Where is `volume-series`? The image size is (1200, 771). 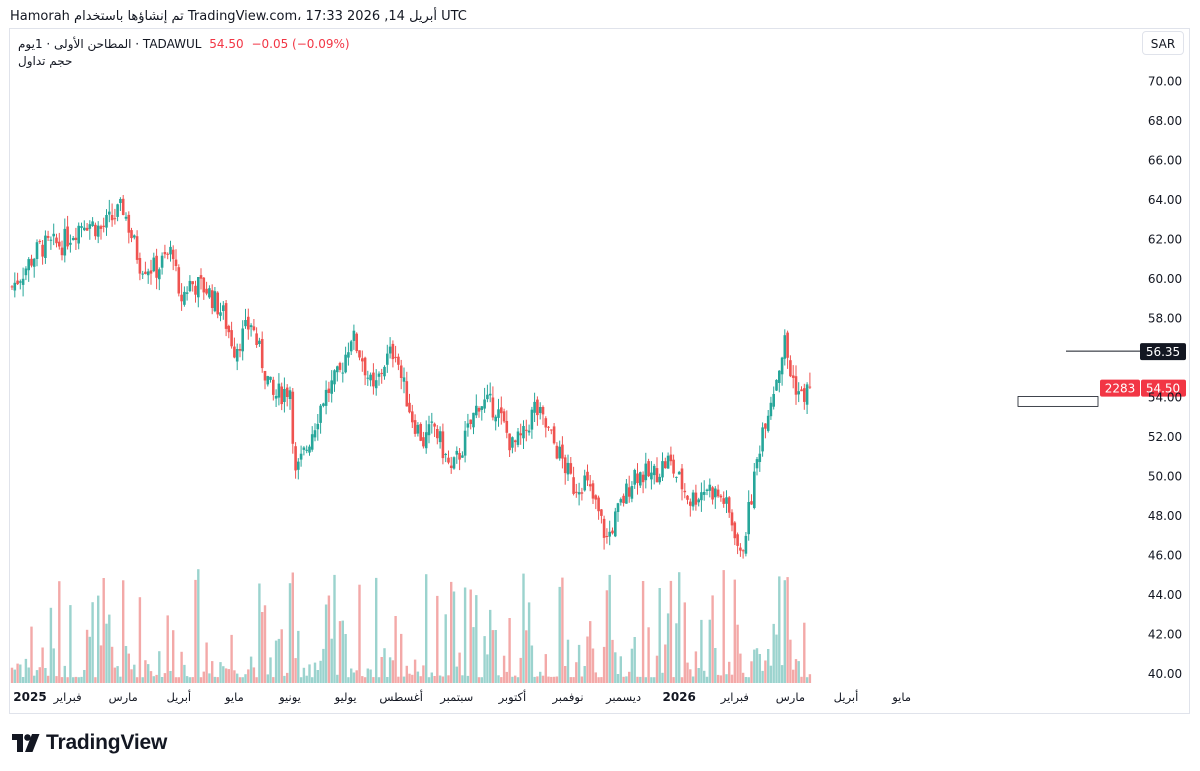 volume-series is located at coordinates (411, 626).